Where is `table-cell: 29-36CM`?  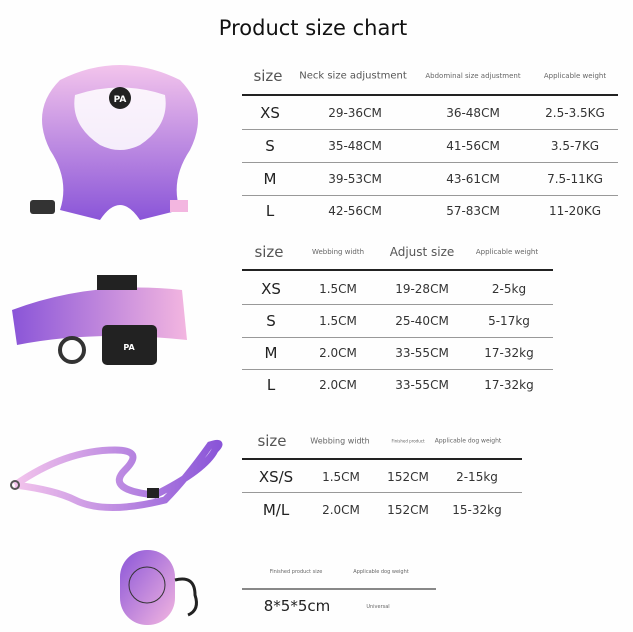
table-cell: 29-36CM is located at coordinates (355, 113).